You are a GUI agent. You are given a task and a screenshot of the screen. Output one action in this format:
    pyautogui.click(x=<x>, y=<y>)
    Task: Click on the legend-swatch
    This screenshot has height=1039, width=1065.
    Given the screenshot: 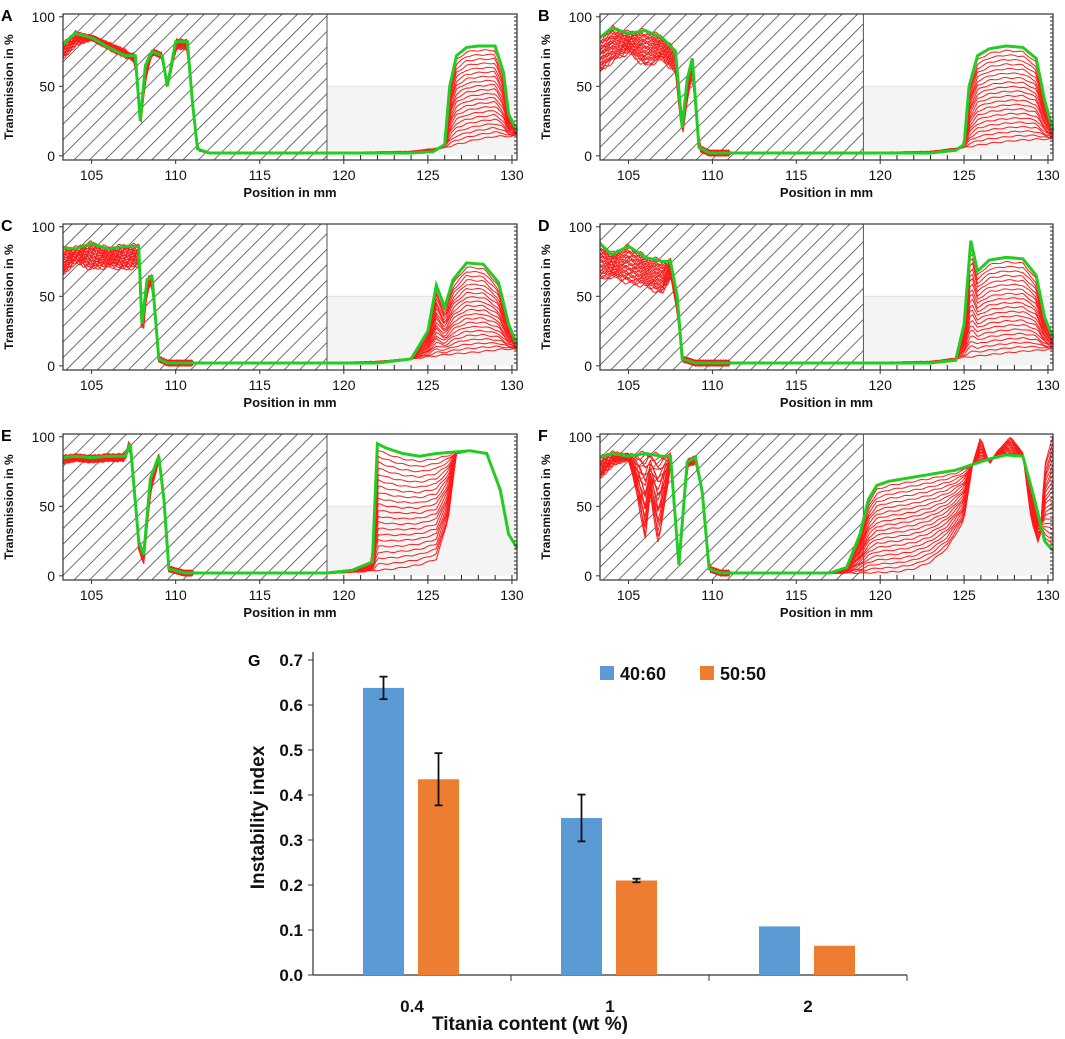 What is the action you would take?
    pyautogui.click(x=707, y=673)
    